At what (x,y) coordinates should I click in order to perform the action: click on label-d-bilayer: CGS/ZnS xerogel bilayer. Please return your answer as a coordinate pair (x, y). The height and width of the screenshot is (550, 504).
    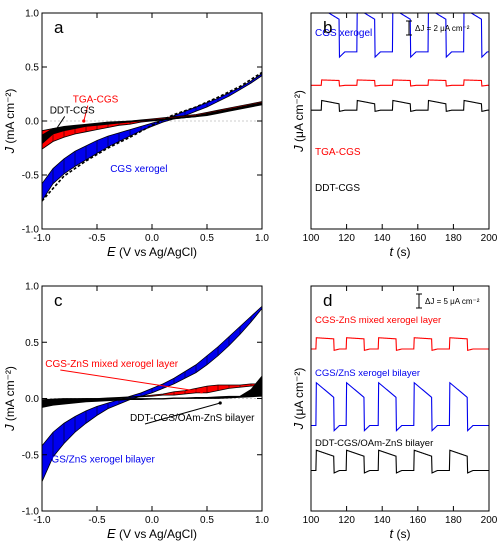
    Looking at the image, I should click on (367, 373).